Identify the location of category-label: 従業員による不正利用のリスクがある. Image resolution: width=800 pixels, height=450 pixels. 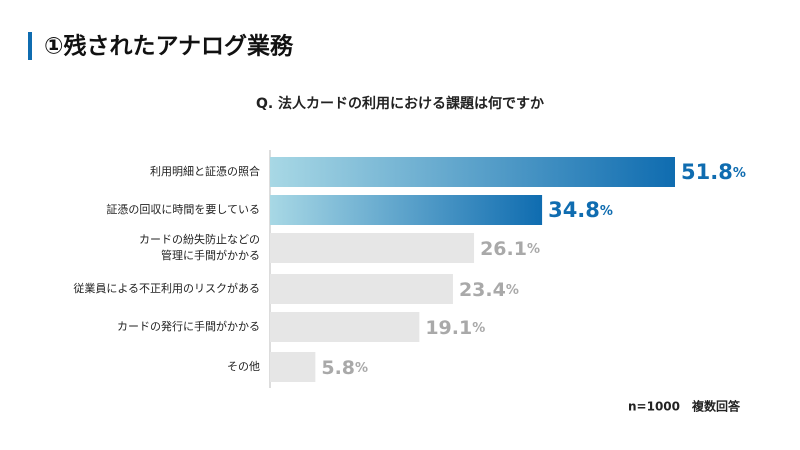
(166, 288).